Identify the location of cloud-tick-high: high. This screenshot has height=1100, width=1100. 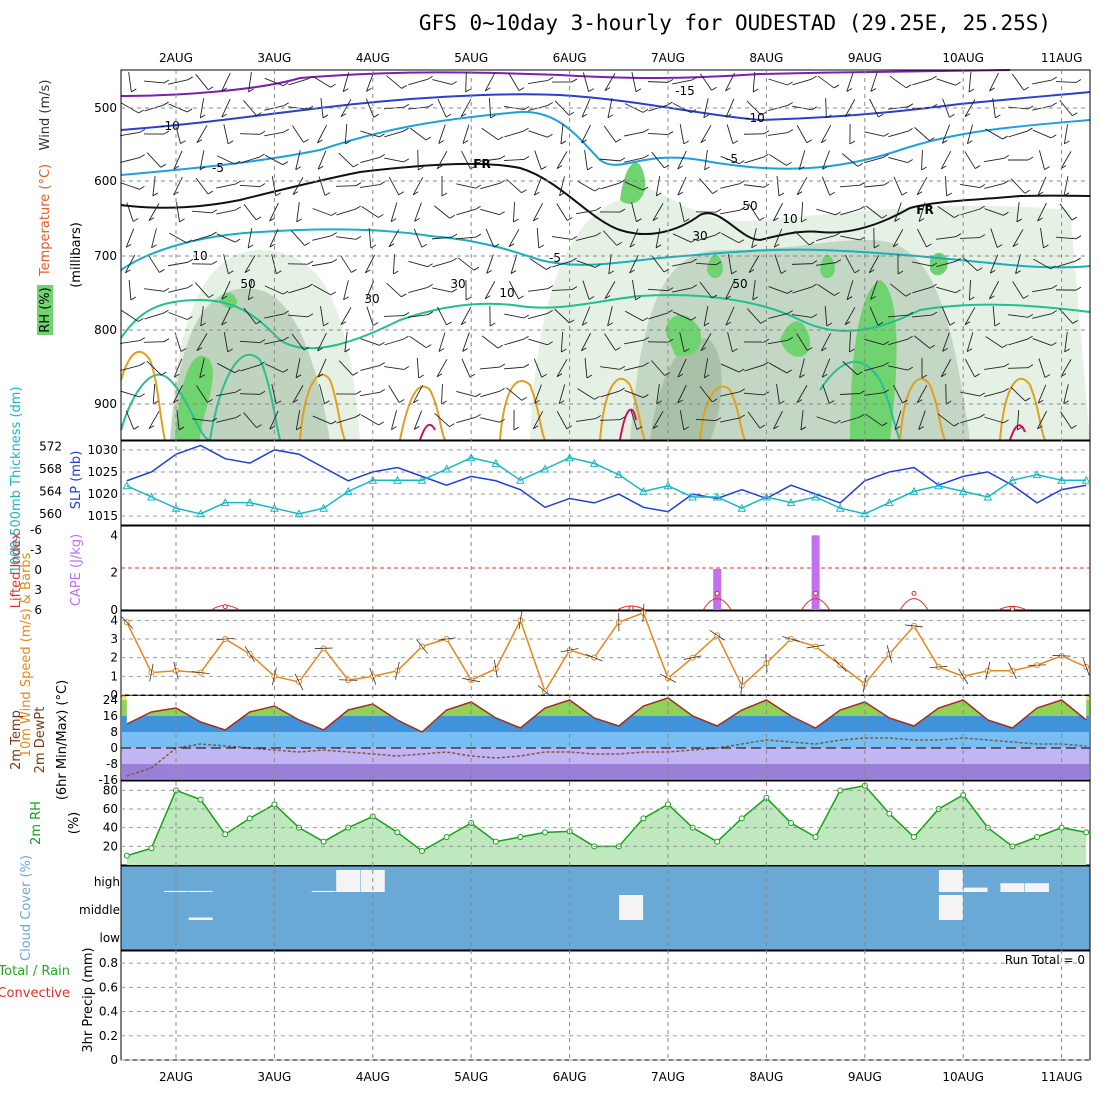
(107, 882).